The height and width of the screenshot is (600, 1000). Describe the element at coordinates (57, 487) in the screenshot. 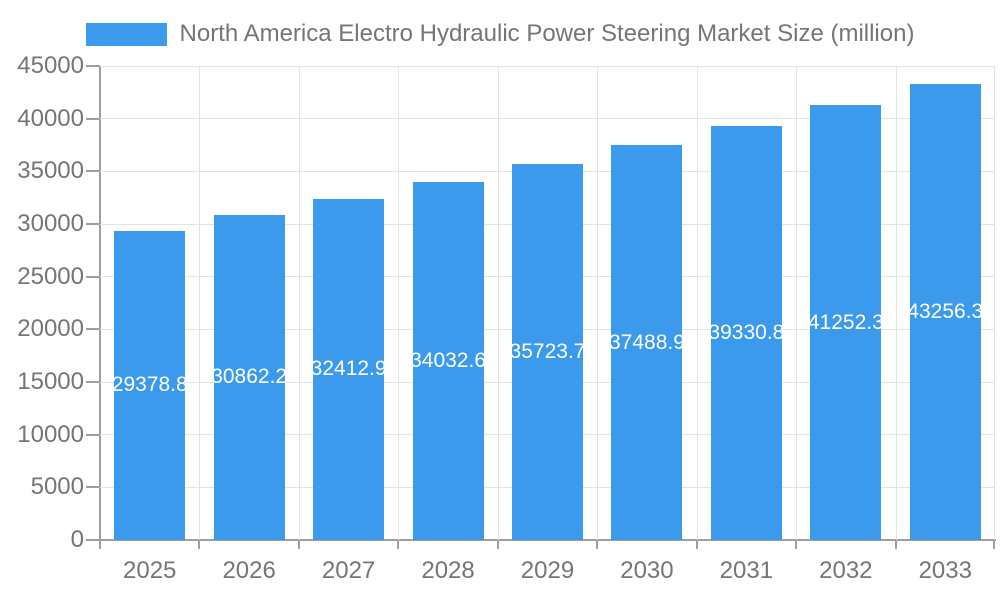

I see `y-tick-label: 5000` at that location.